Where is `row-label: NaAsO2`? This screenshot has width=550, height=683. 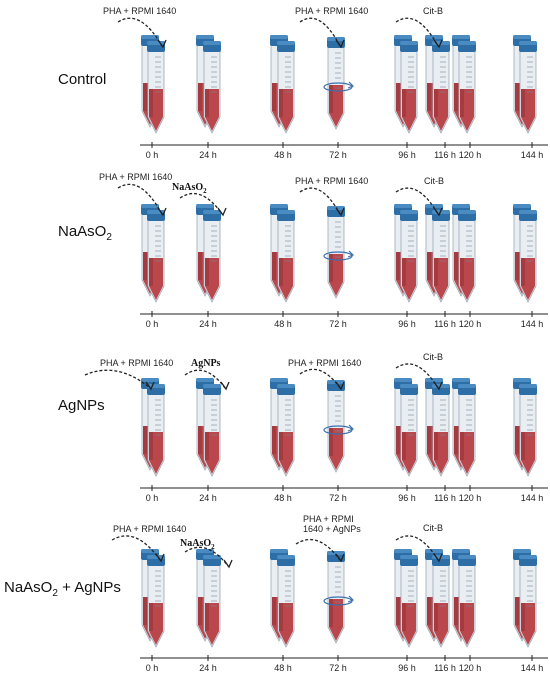 row-label: NaAsO2 is located at coordinates (85, 233).